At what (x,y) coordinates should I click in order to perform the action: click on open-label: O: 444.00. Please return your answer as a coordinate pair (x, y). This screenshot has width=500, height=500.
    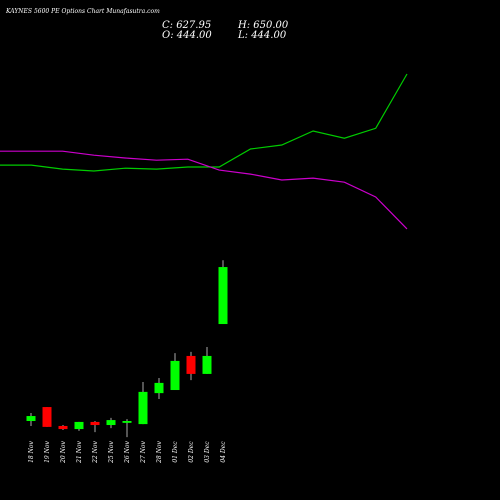
    Looking at the image, I should click on (187, 35).